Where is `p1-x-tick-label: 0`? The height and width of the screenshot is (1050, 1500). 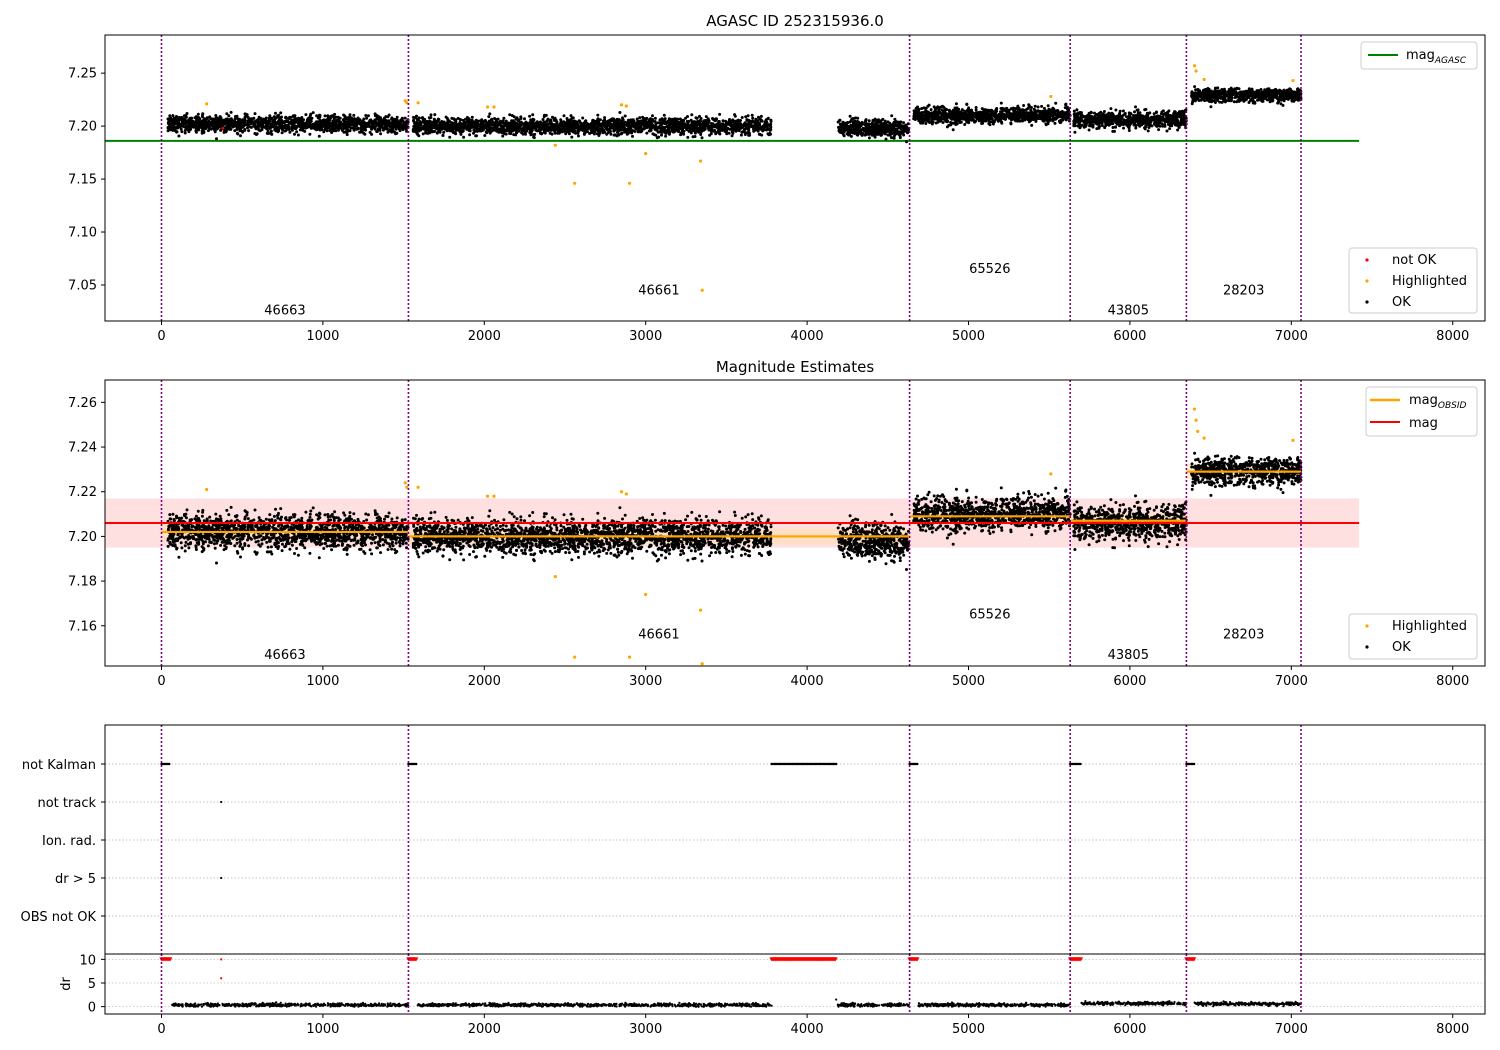
p1-x-tick-label: 0 is located at coordinates (161, 336).